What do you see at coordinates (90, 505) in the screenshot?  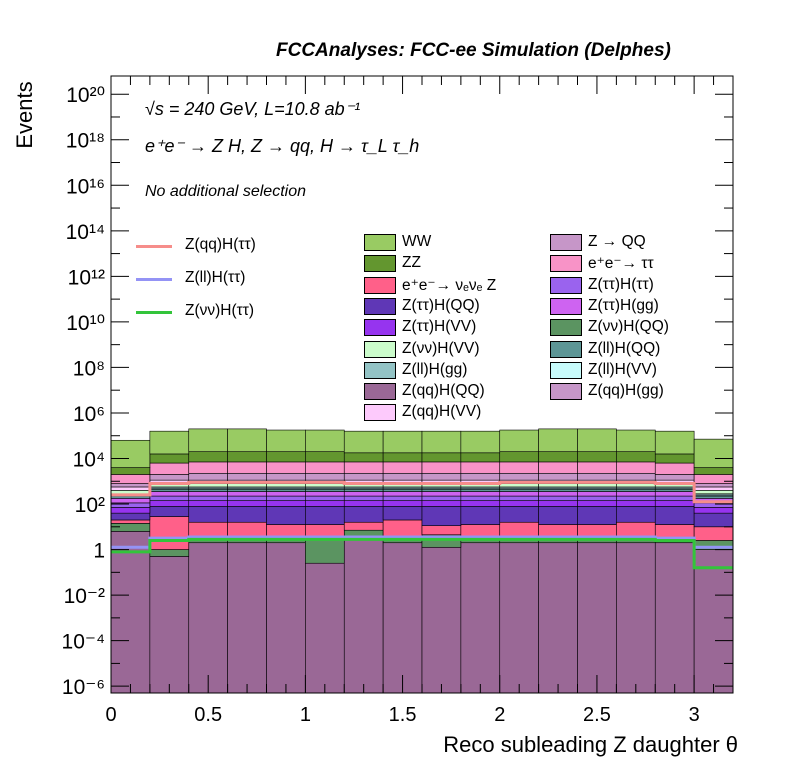 I see `y-tick-label: 10²` at bounding box center [90, 505].